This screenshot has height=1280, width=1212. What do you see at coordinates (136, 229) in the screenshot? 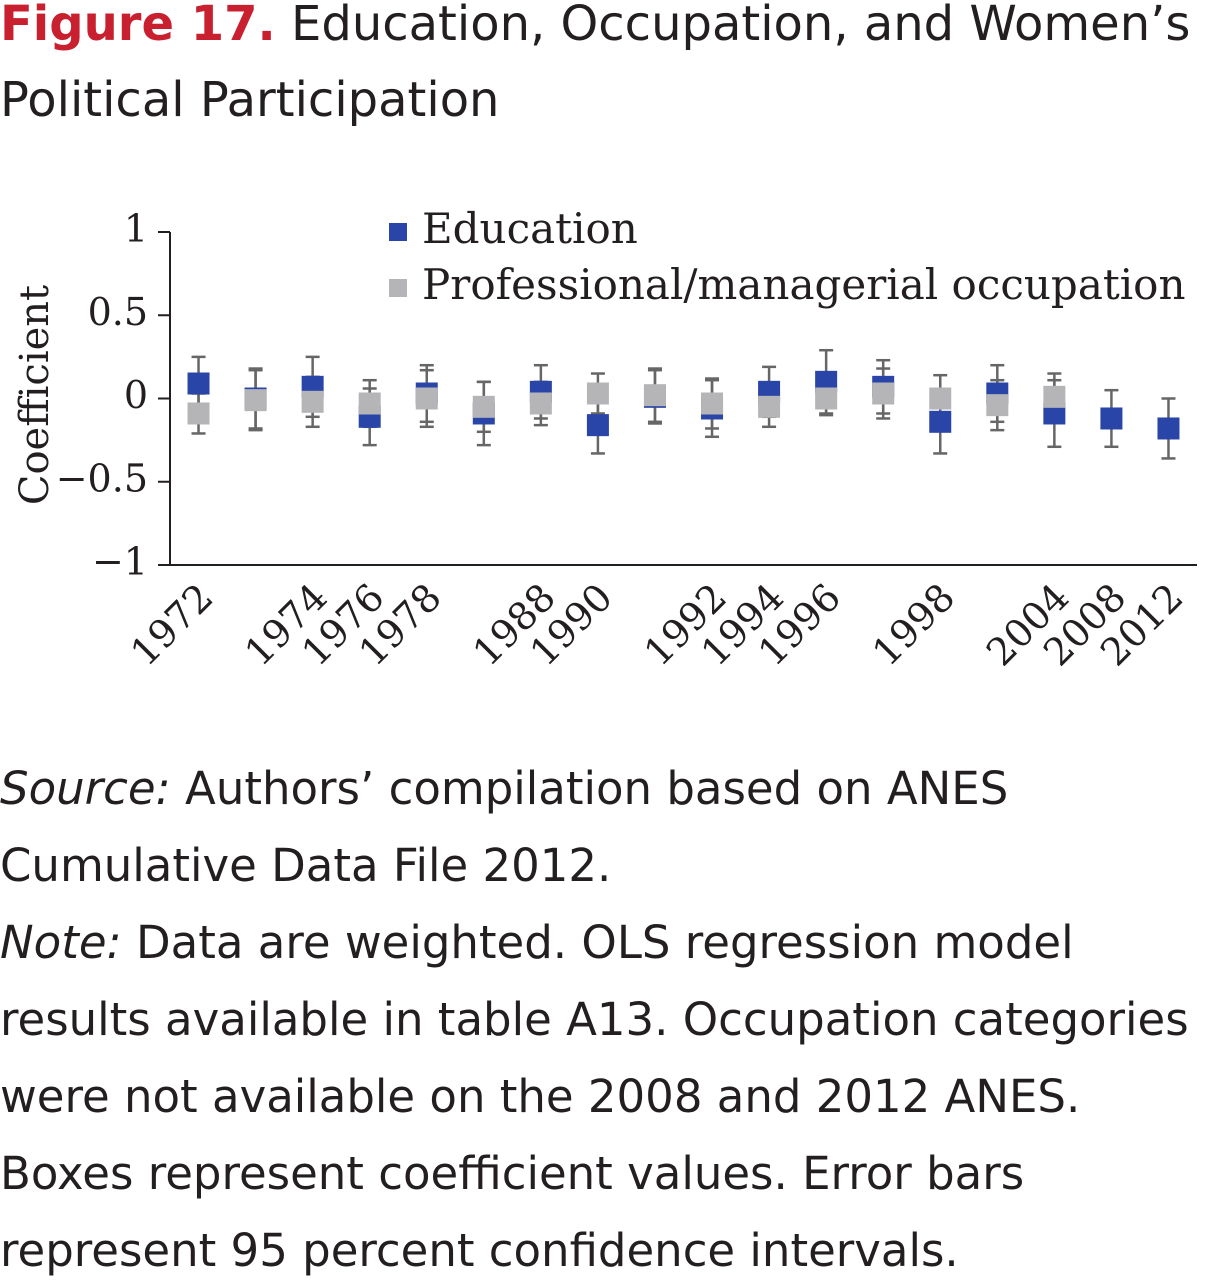
I see `y-tick-label: 1` at bounding box center [136, 229].